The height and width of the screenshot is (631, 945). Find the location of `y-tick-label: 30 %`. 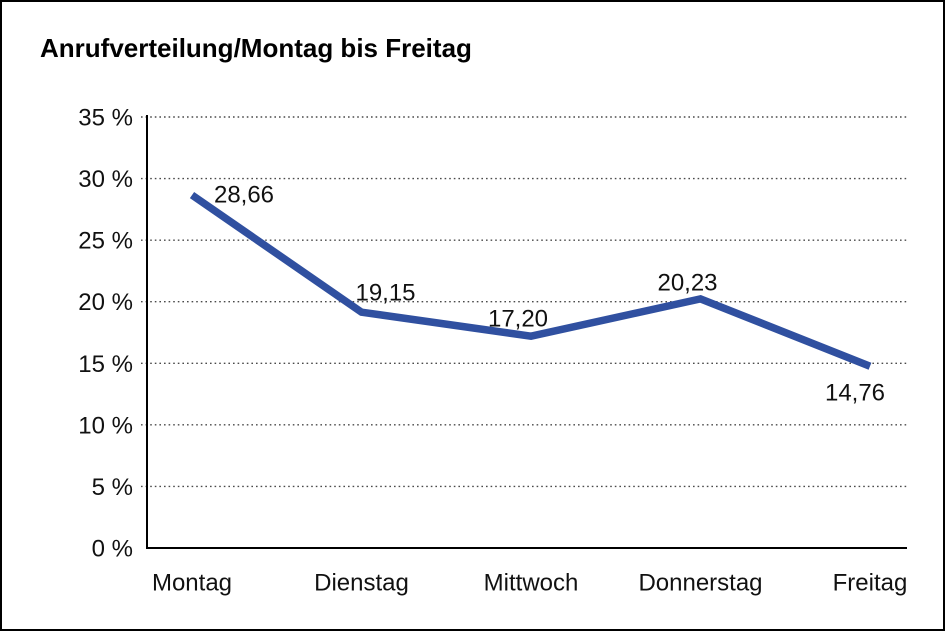

y-tick-label: 30 % is located at coordinates (105, 179).